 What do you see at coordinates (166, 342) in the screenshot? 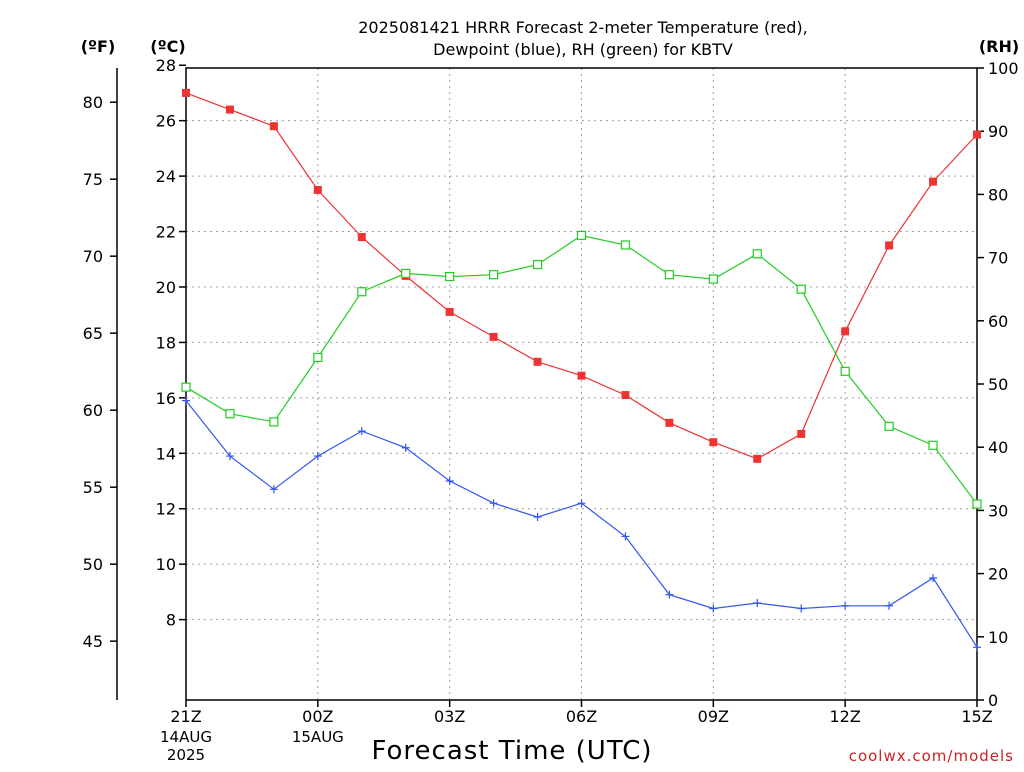
I see `celsius-tick-label: 18` at bounding box center [166, 342].